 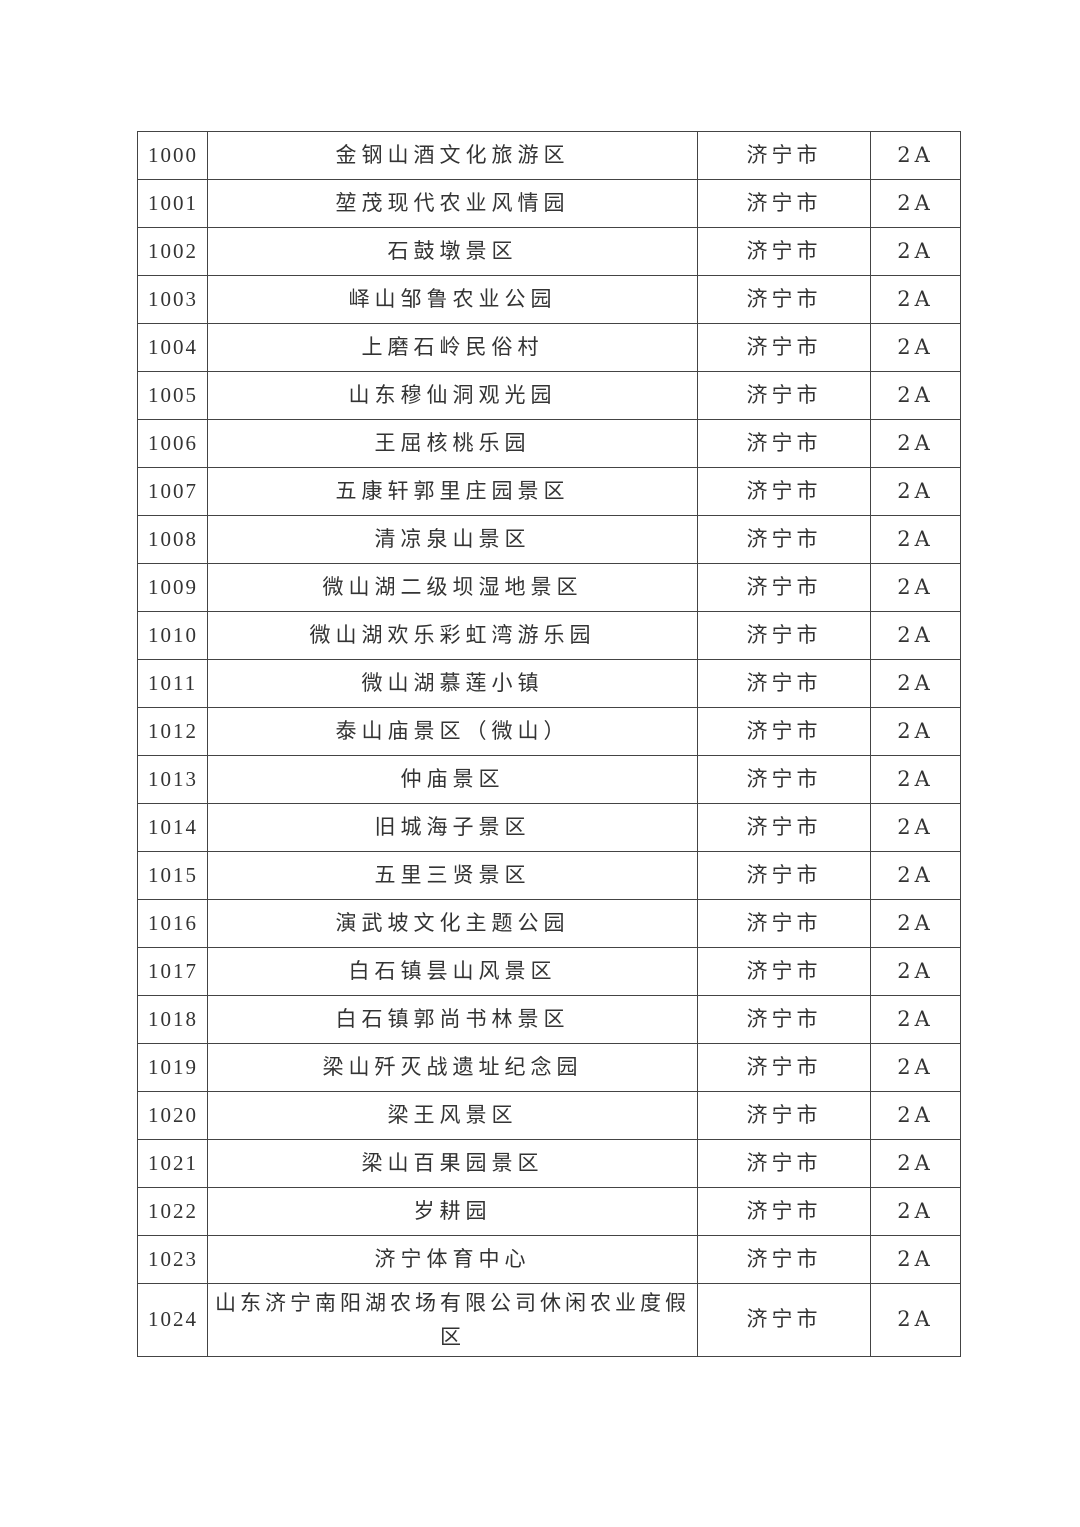 What do you see at coordinates (452, 443) in the screenshot?
I see `scenic-name-cell: 王屈核桃乐园` at bounding box center [452, 443].